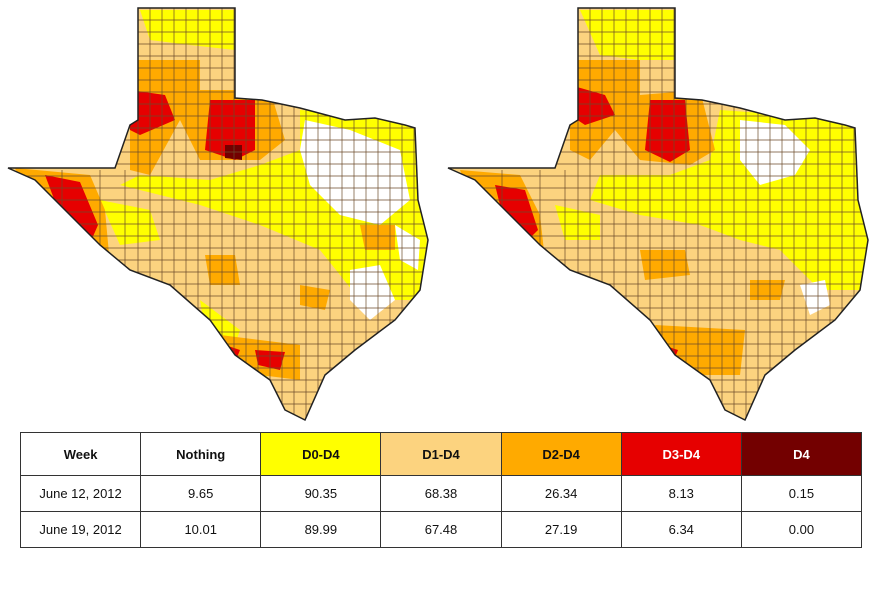  Describe the element at coordinates (681, 454) in the screenshot. I see `header-d3-d4: D3-D4` at that location.